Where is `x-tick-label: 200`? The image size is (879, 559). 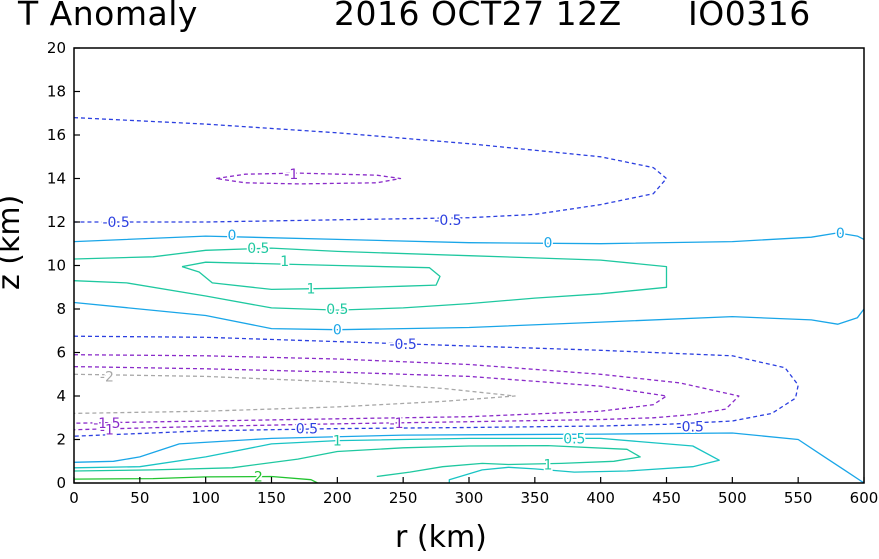
x-tick-label: 200 is located at coordinates (337, 498).